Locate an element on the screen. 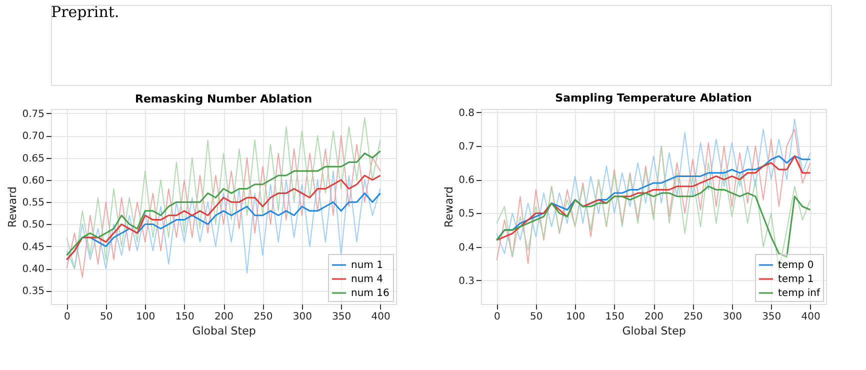 This screenshot has width=866, height=370. y-tick-label: 0.65 is located at coordinates (33, 158).